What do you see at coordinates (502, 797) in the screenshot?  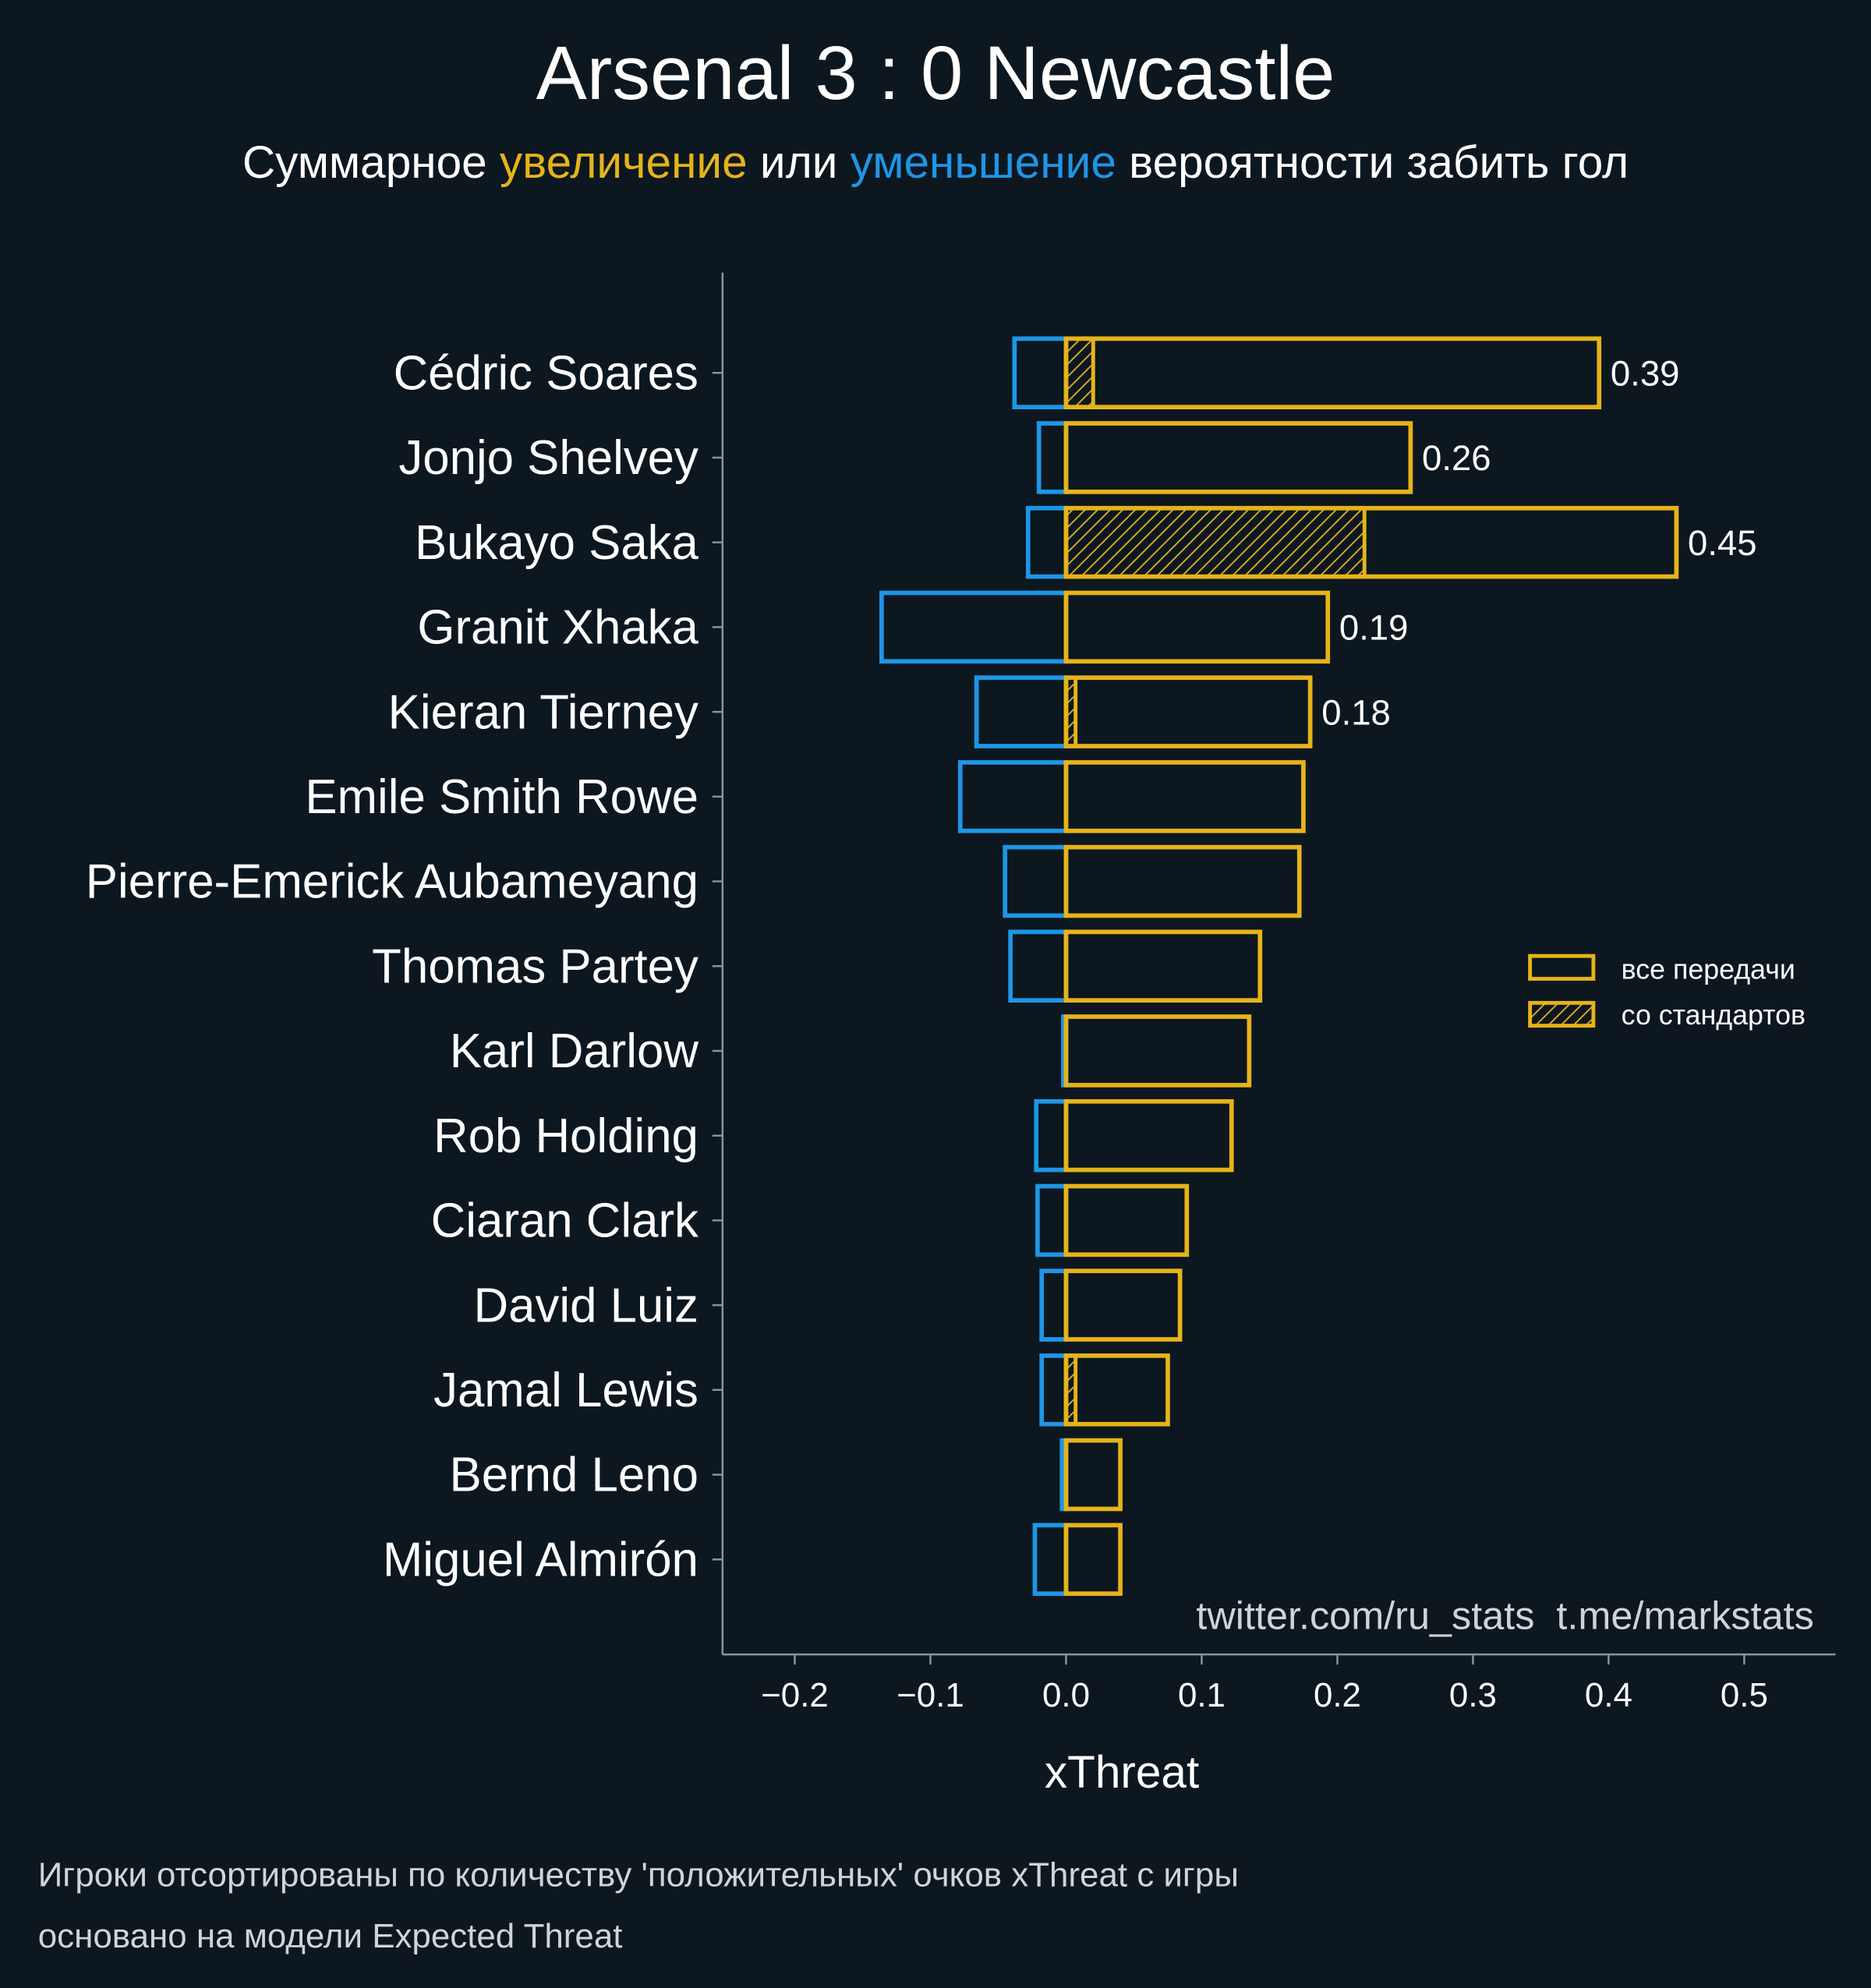 I see `y-tick-label: Emile Smith Rowe` at bounding box center [502, 797].